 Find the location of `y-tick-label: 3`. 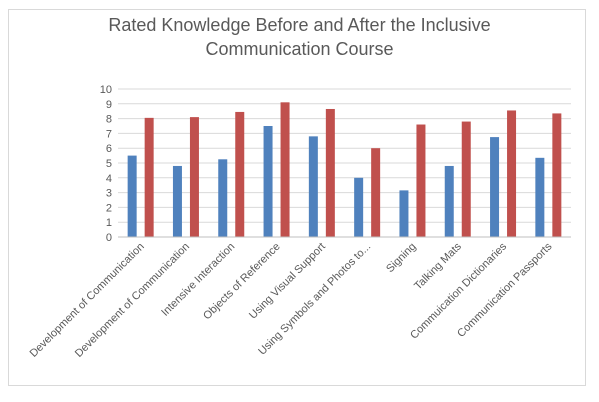

y-tick-label: 3 is located at coordinates (109, 194).